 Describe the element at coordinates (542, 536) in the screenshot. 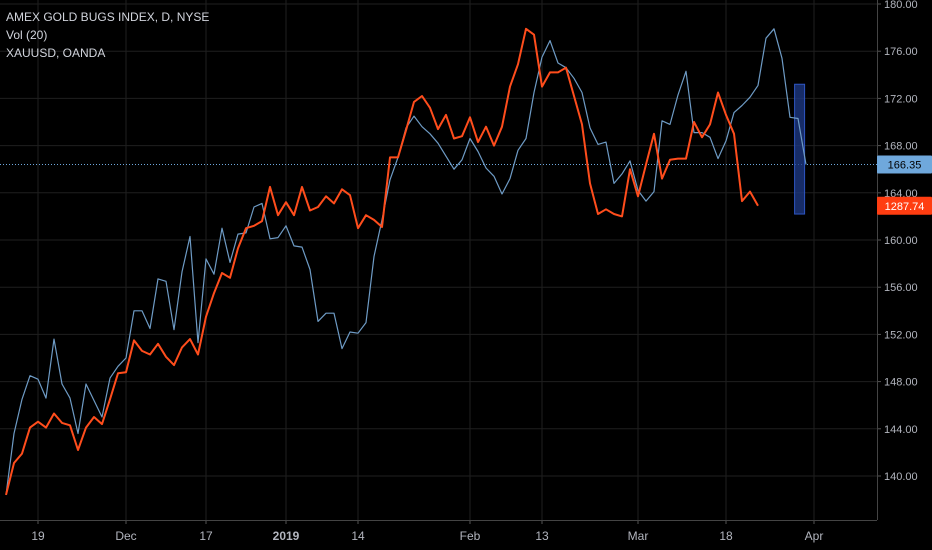

I see `x-tick-label: 13` at that location.